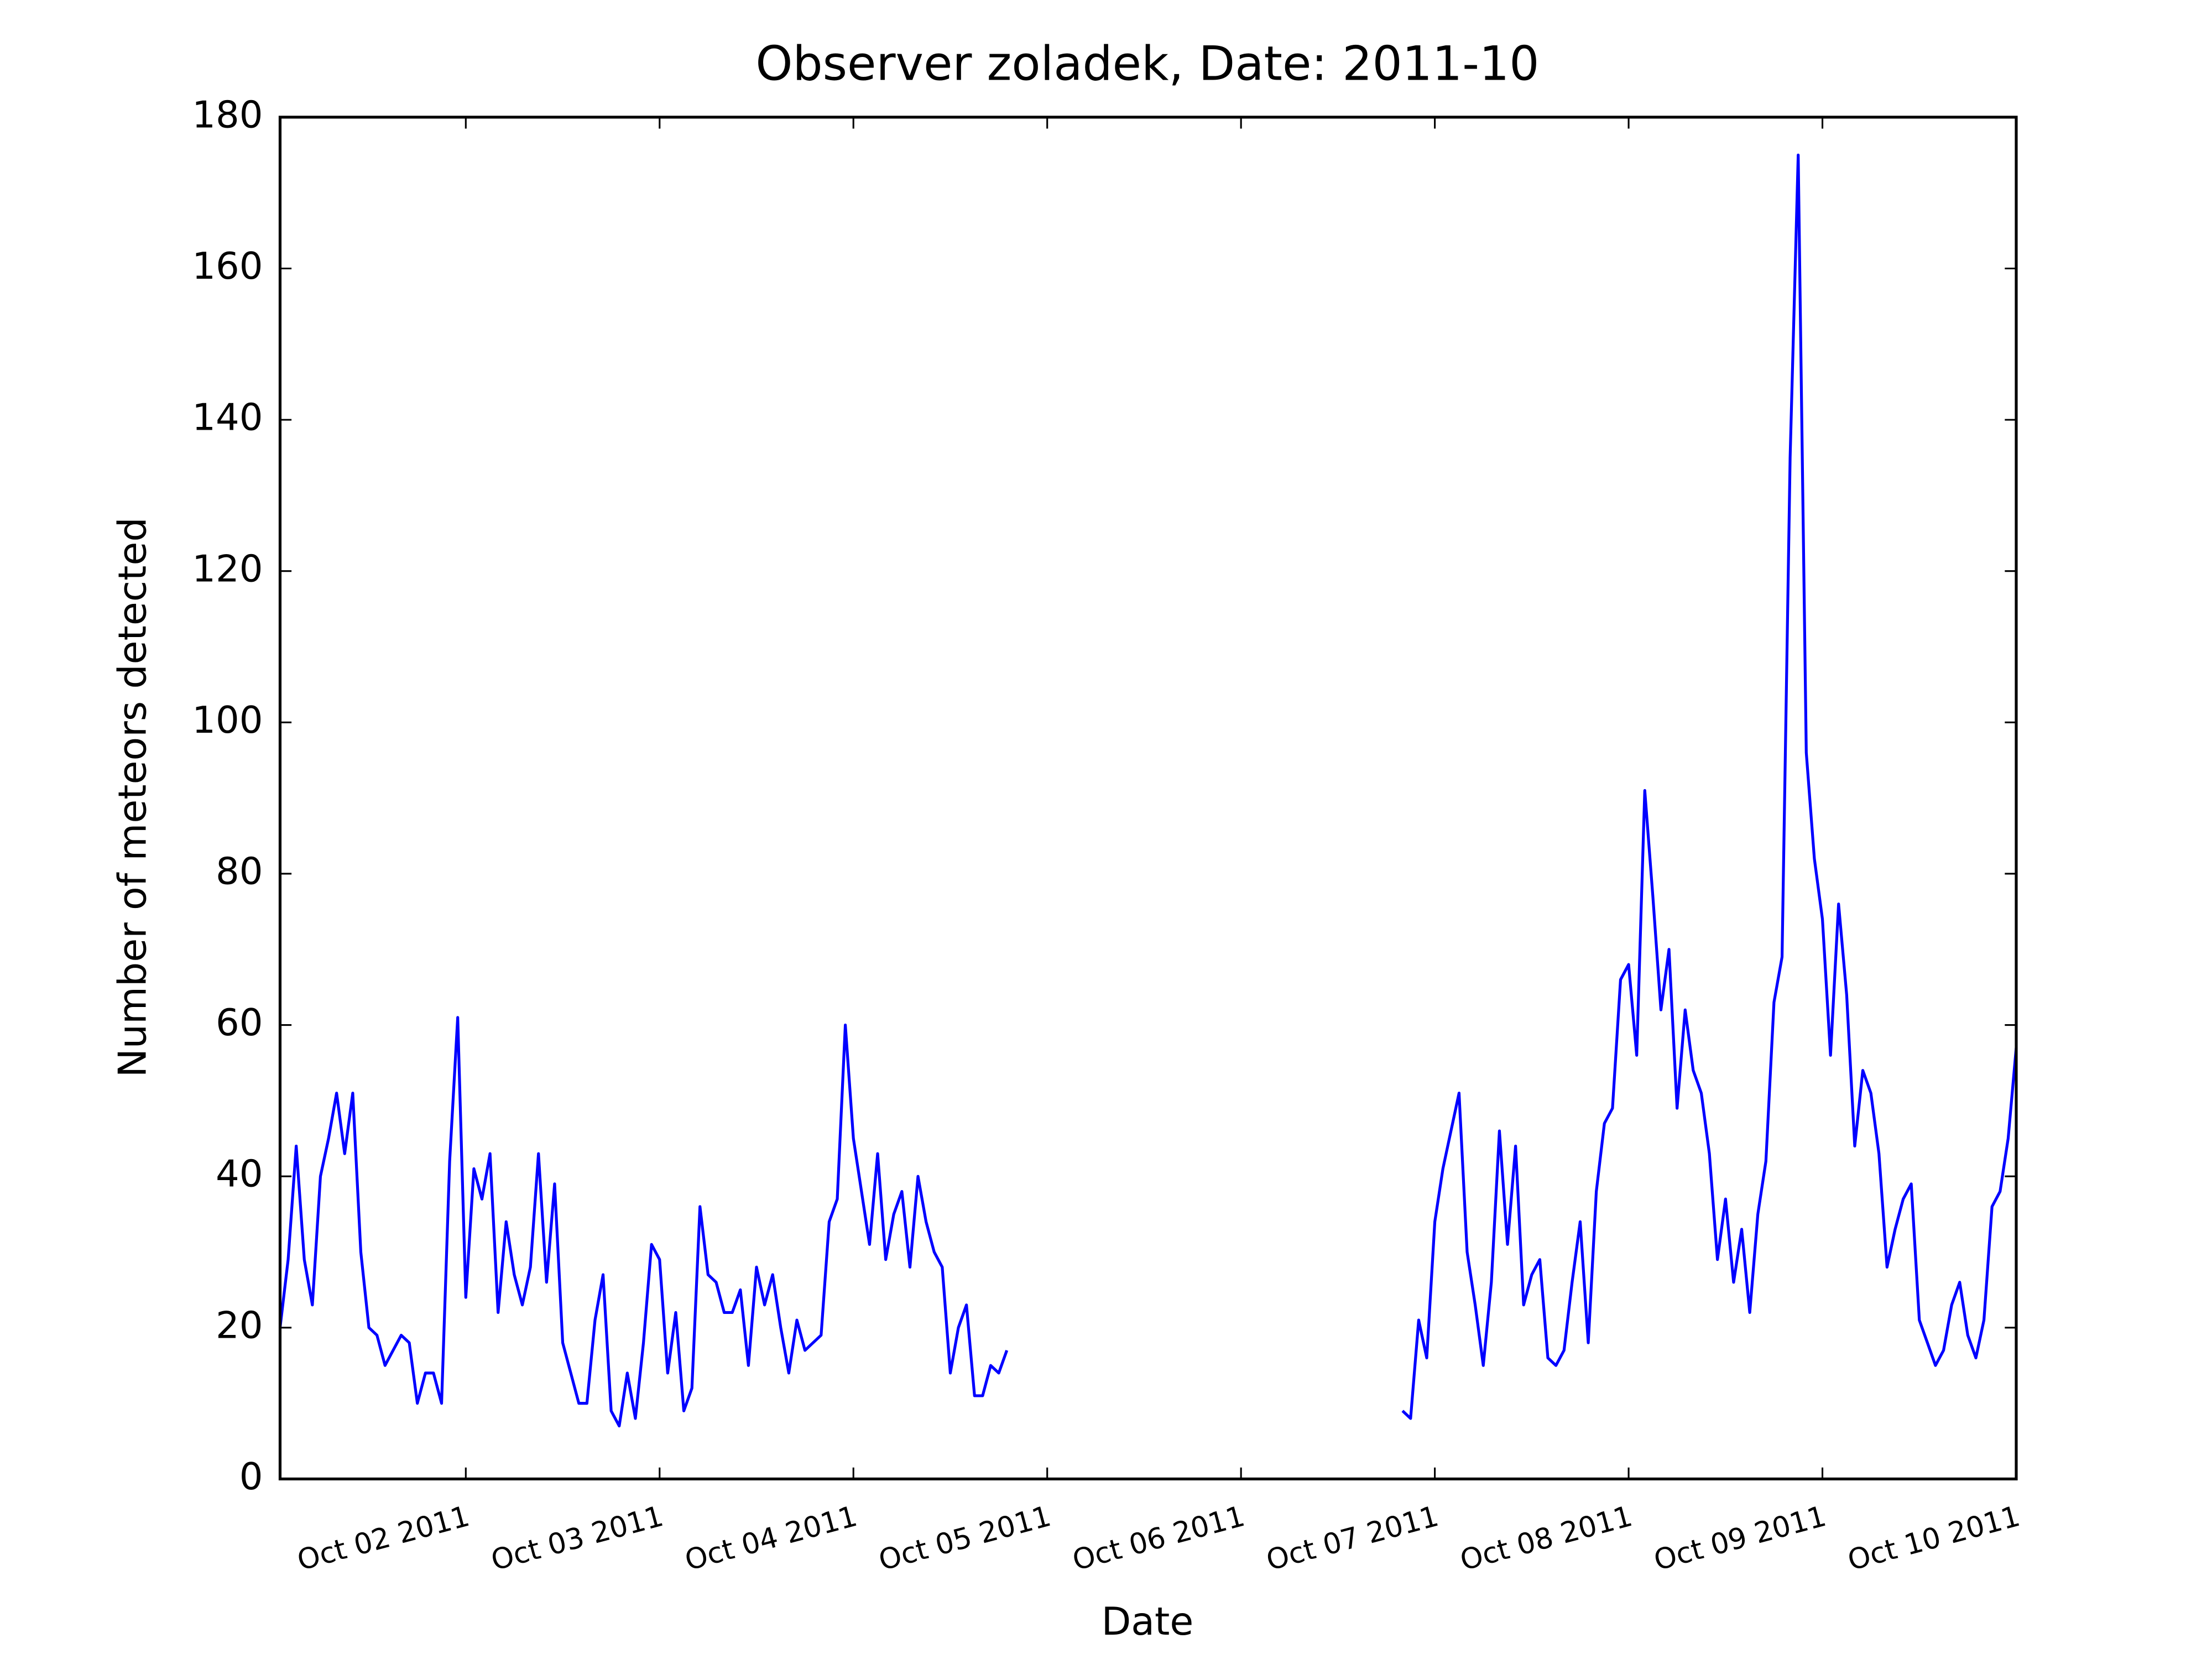 Image resolution: width=2212 pixels, height=1659 pixels. What do you see at coordinates (228, 115) in the screenshot?
I see `y-tick-label: 180` at bounding box center [228, 115].